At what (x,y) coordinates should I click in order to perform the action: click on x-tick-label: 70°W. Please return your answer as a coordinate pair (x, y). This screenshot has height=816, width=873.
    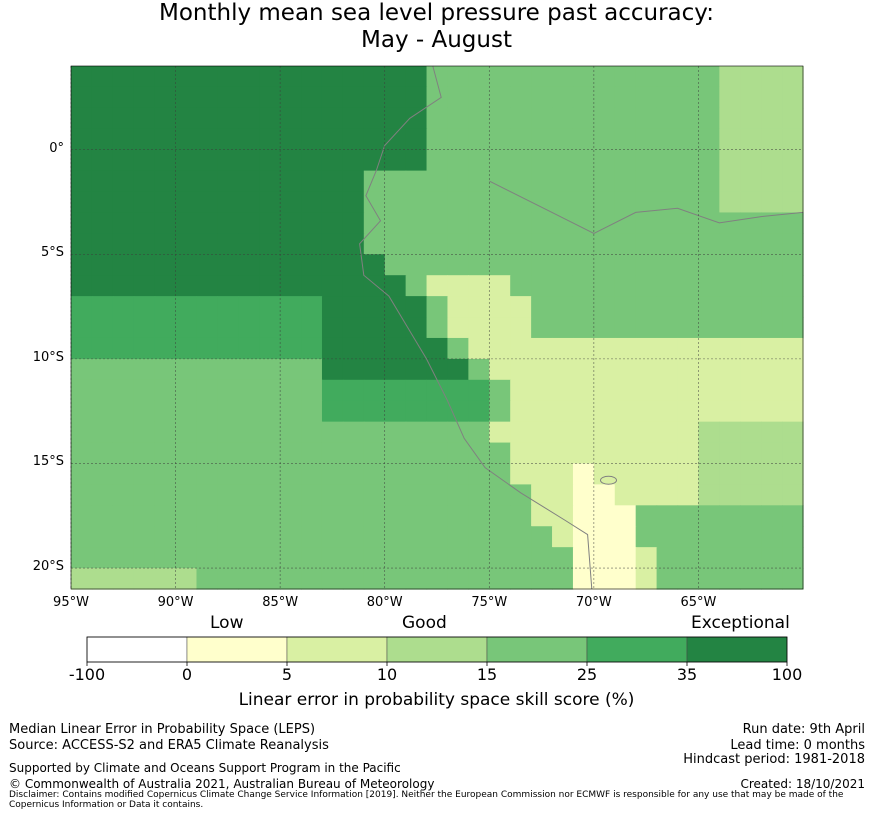
    Looking at the image, I should click on (593, 602).